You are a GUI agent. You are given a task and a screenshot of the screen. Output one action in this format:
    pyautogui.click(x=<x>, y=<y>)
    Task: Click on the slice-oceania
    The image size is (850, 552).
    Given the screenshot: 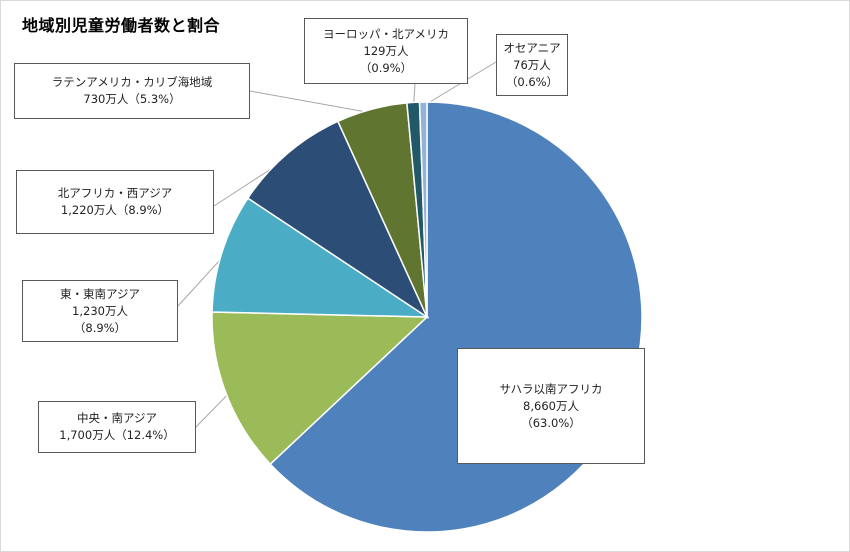 What is the action you would take?
    pyautogui.click(x=423, y=209)
    